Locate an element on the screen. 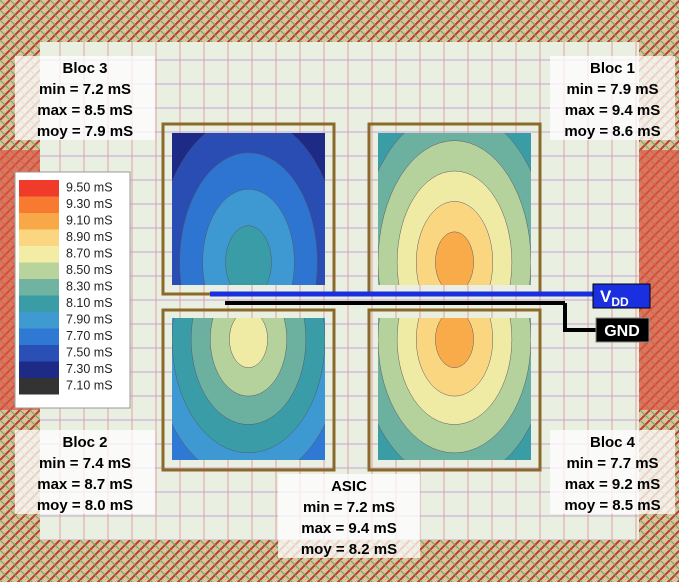 Image resolution: width=679 pixels, height=587 pixels. stat-title: Bloc 2 is located at coordinates (84, 442).